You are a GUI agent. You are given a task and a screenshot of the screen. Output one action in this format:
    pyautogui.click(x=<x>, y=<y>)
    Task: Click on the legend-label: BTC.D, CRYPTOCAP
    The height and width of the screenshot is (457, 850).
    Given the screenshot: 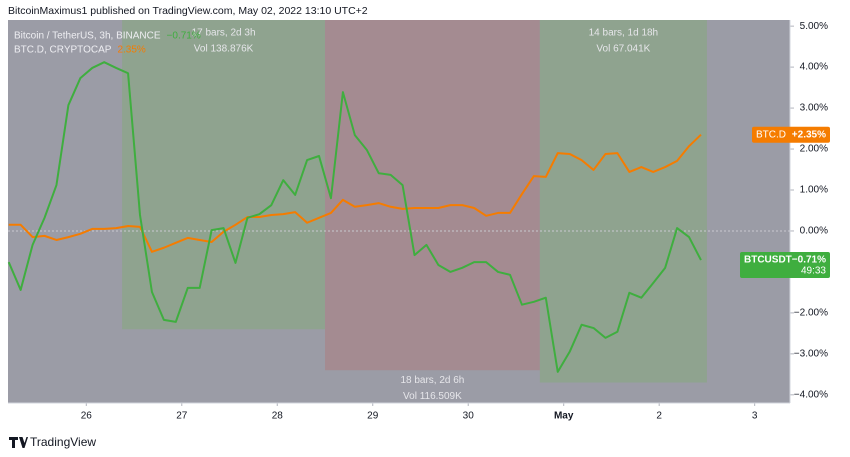 What is the action you would take?
    pyautogui.click(x=63, y=50)
    